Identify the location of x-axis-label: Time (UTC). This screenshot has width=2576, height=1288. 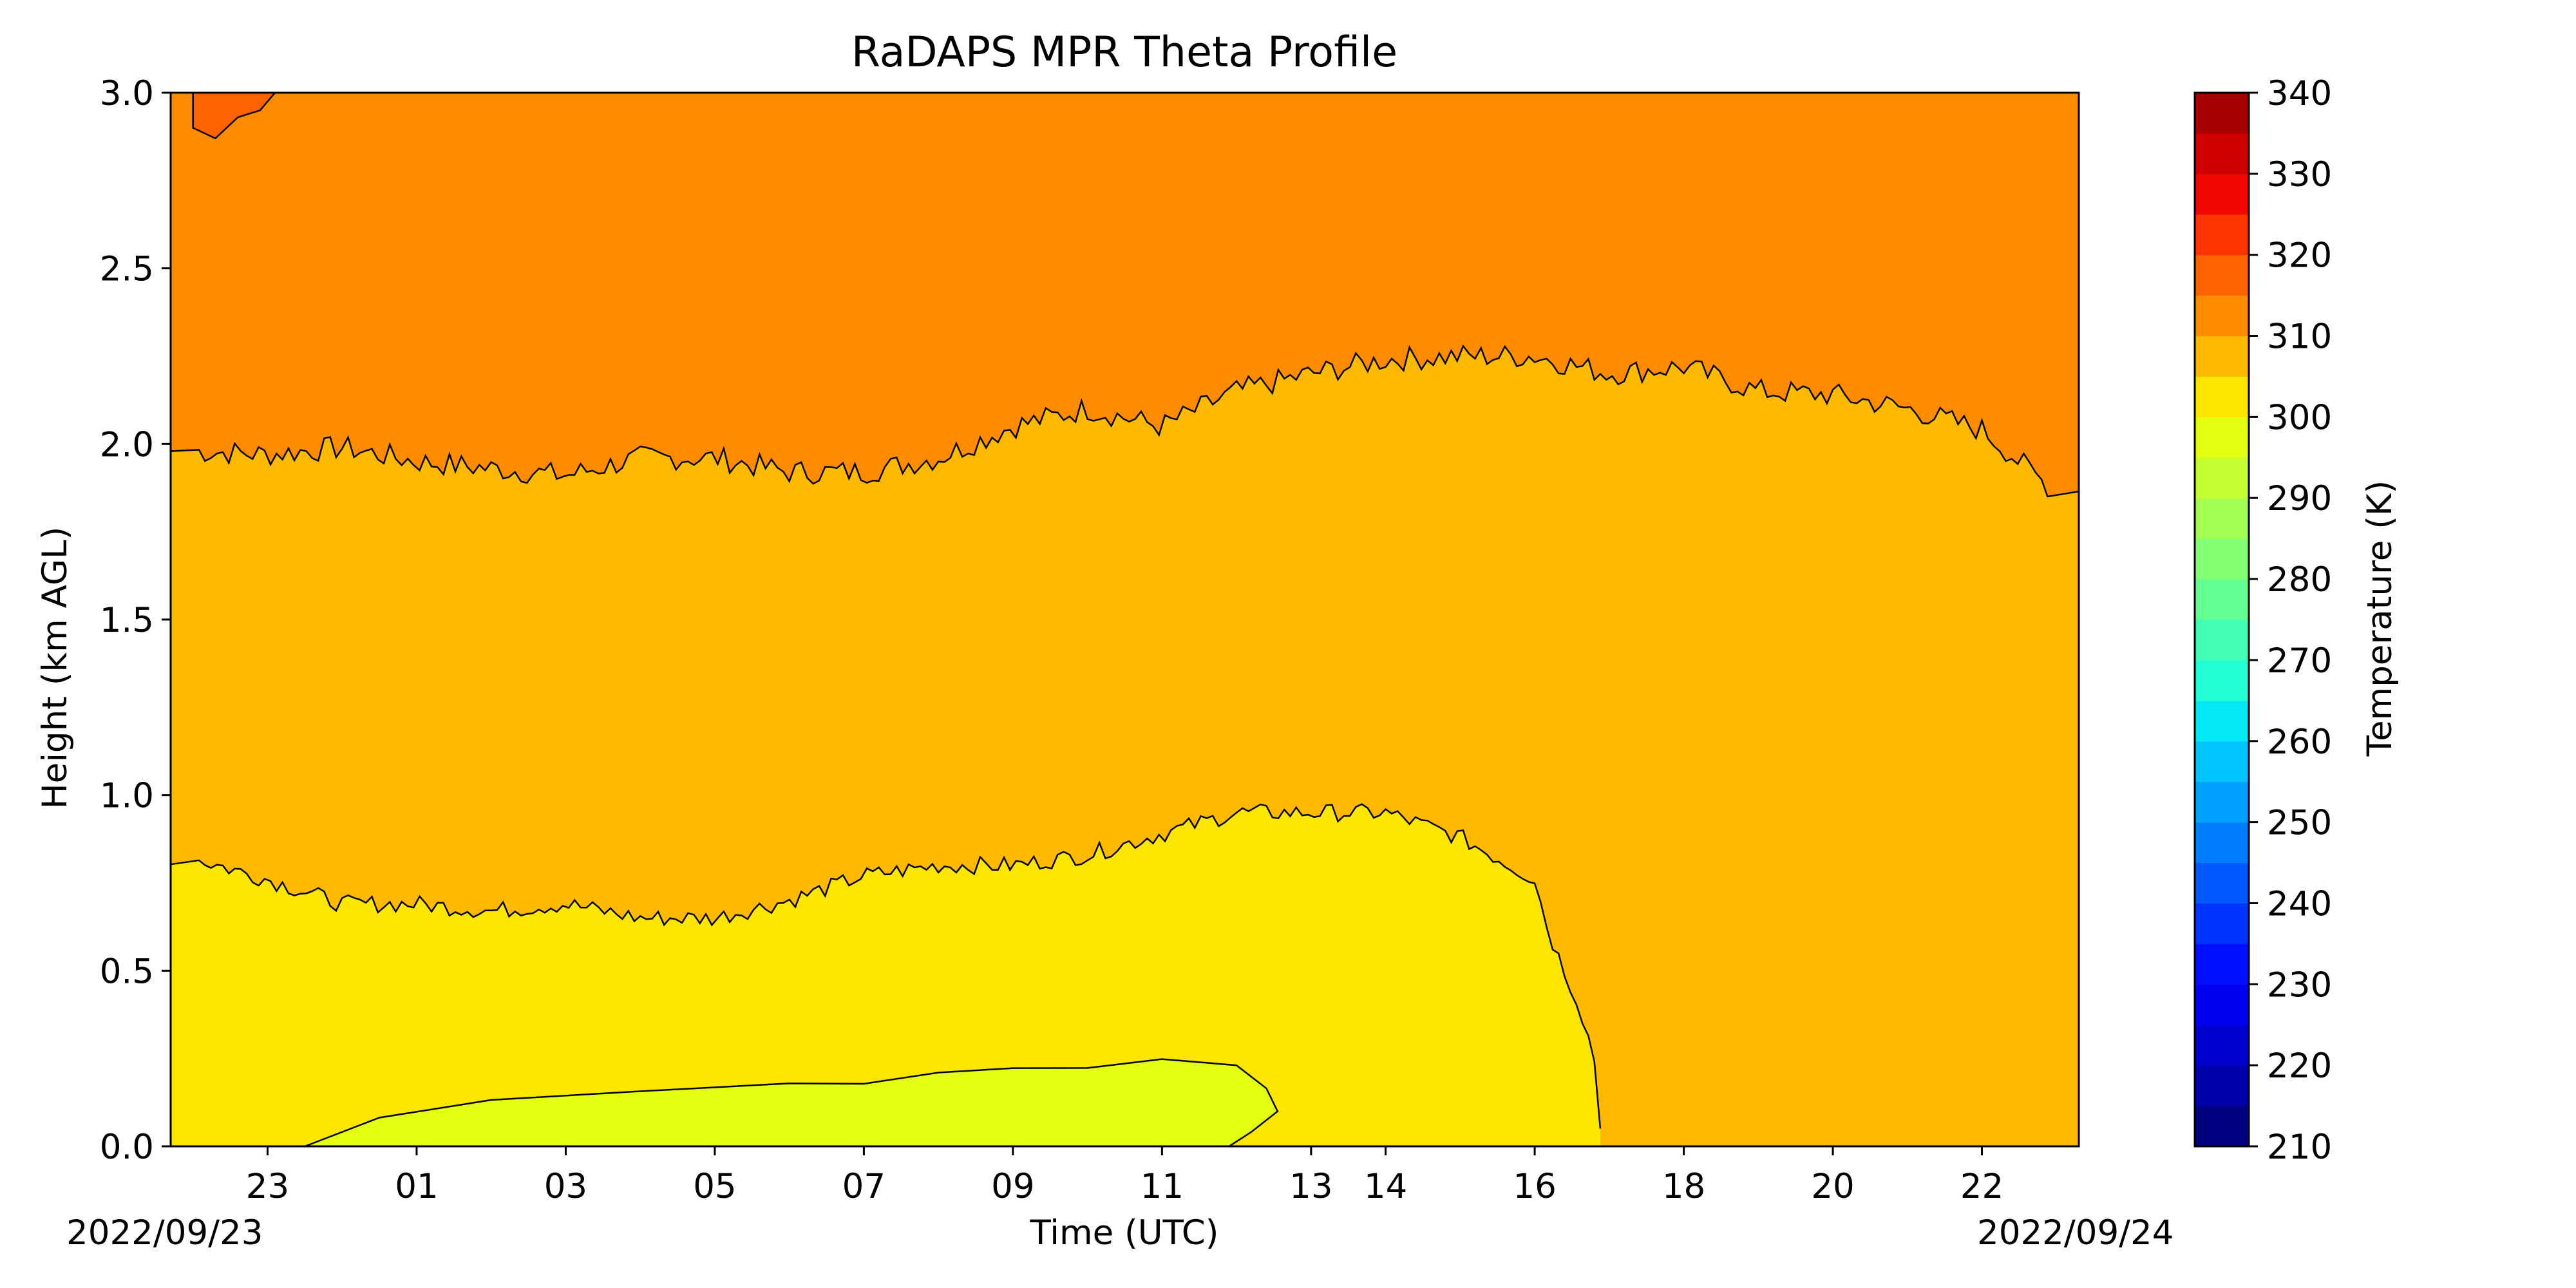
(1125, 1233).